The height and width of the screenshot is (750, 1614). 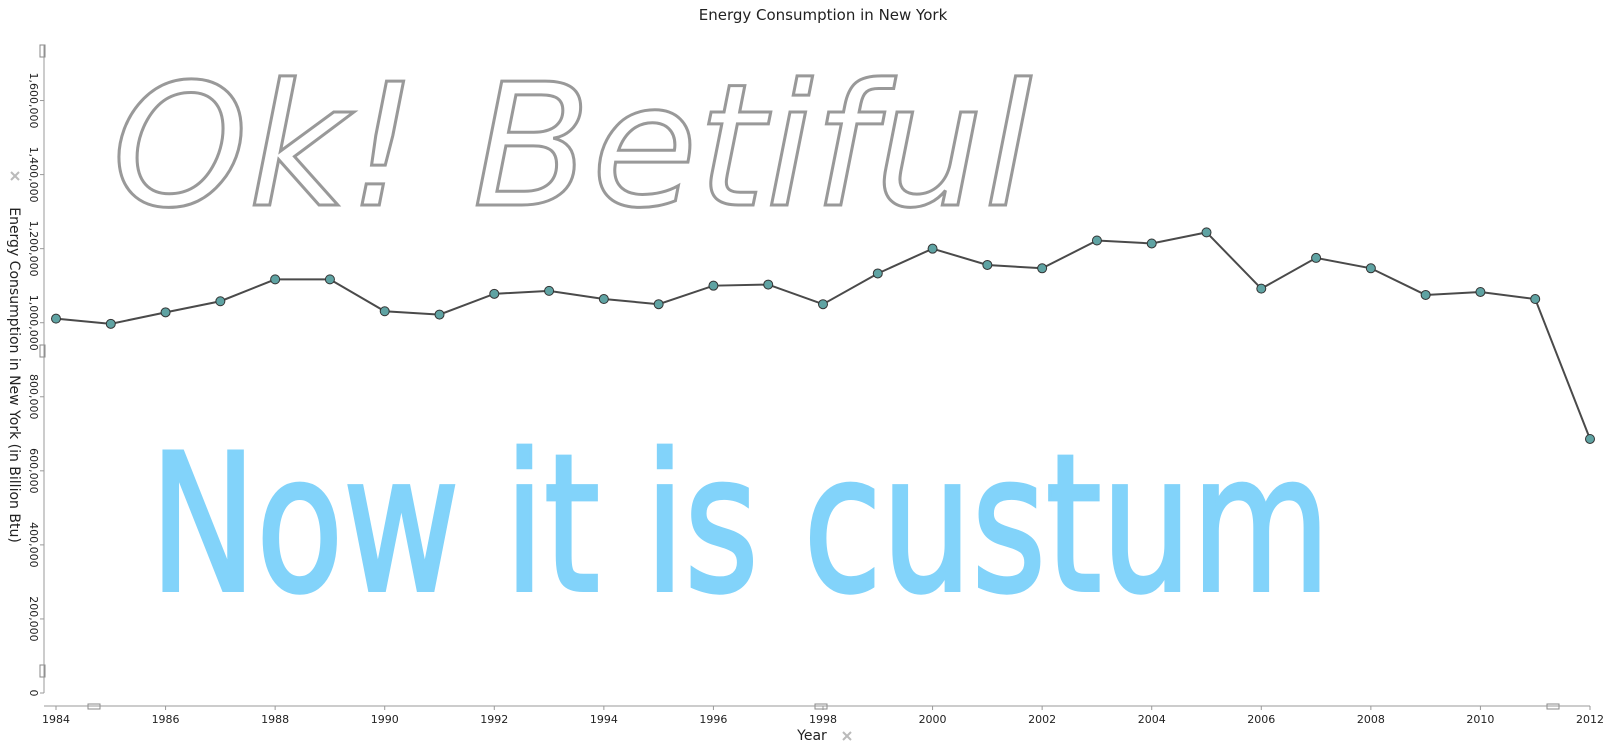 What do you see at coordinates (1371, 719) in the screenshot?
I see `x-tick-label: 2008` at bounding box center [1371, 719].